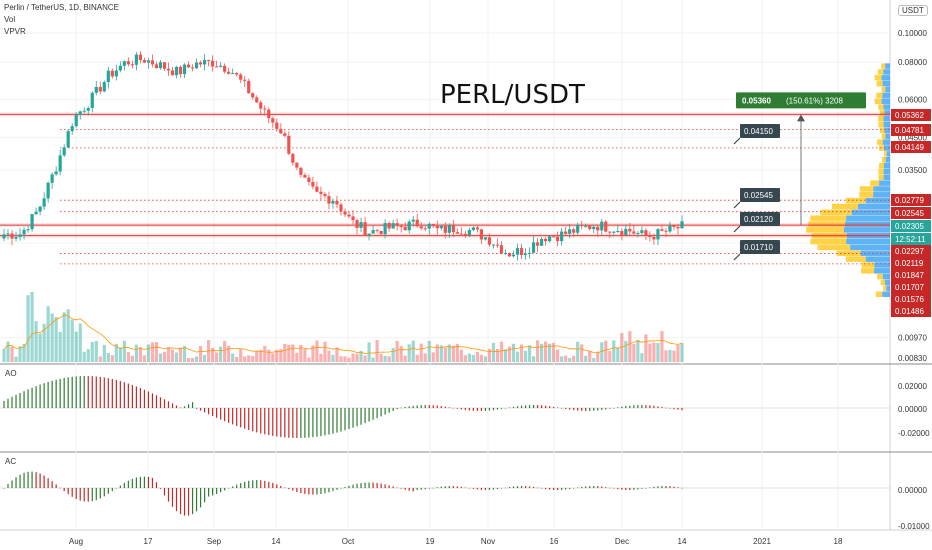  Describe the element at coordinates (622, 541) in the screenshot. I see `time-tick-label: Dec` at that location.